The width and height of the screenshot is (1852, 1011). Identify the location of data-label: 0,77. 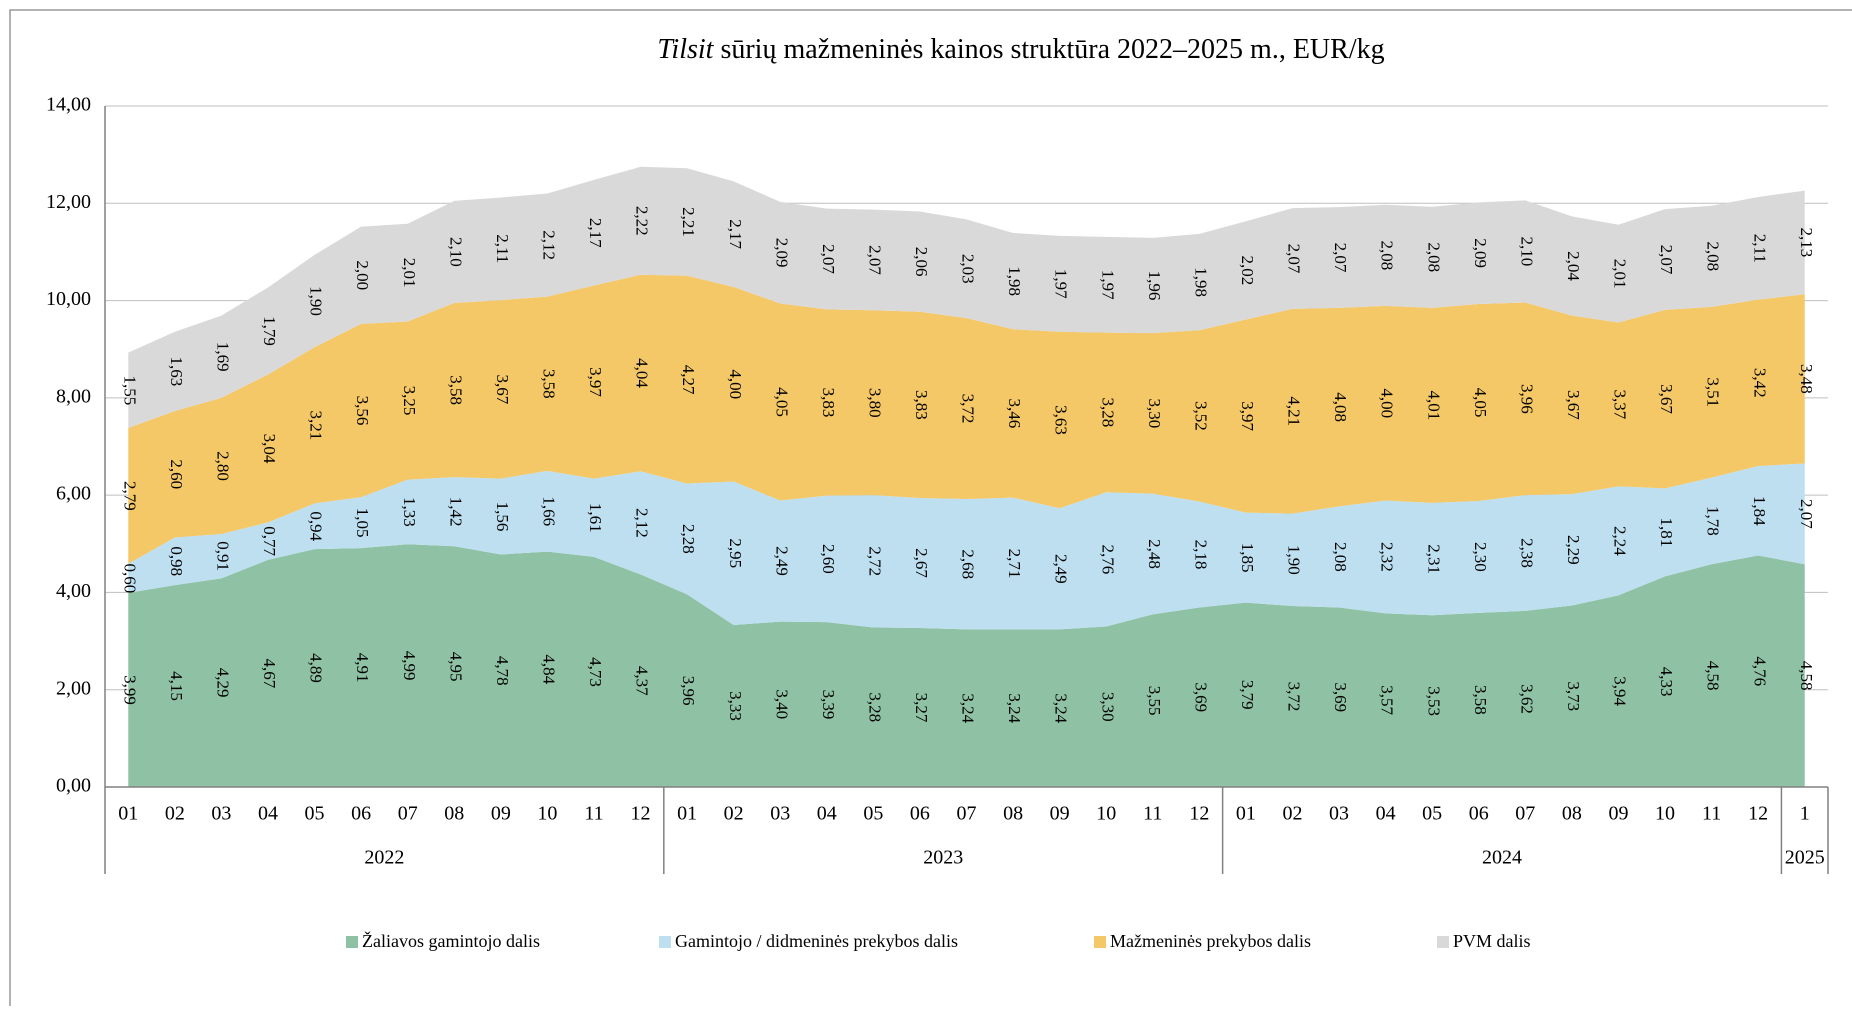
(269, 541).